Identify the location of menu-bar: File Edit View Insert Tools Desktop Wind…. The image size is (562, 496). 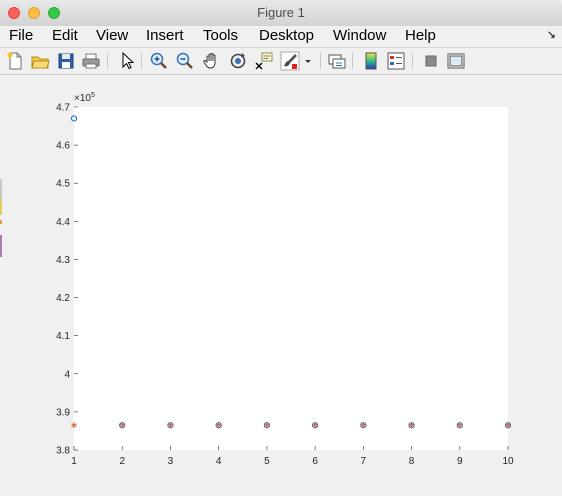
(281, 37).